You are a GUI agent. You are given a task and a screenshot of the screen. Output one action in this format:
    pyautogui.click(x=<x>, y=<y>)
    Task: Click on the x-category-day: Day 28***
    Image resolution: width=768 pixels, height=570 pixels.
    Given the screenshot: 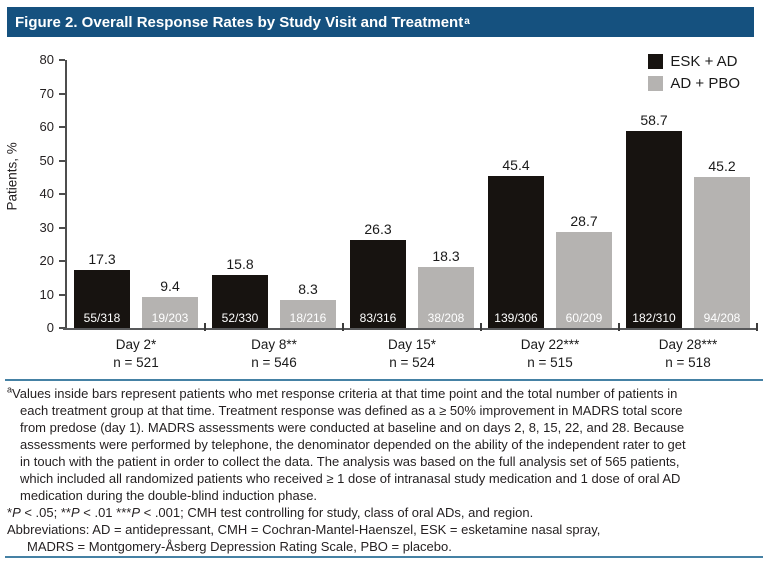 What is the action you would take?
    pyautogui.click(x=688, y=344)
    